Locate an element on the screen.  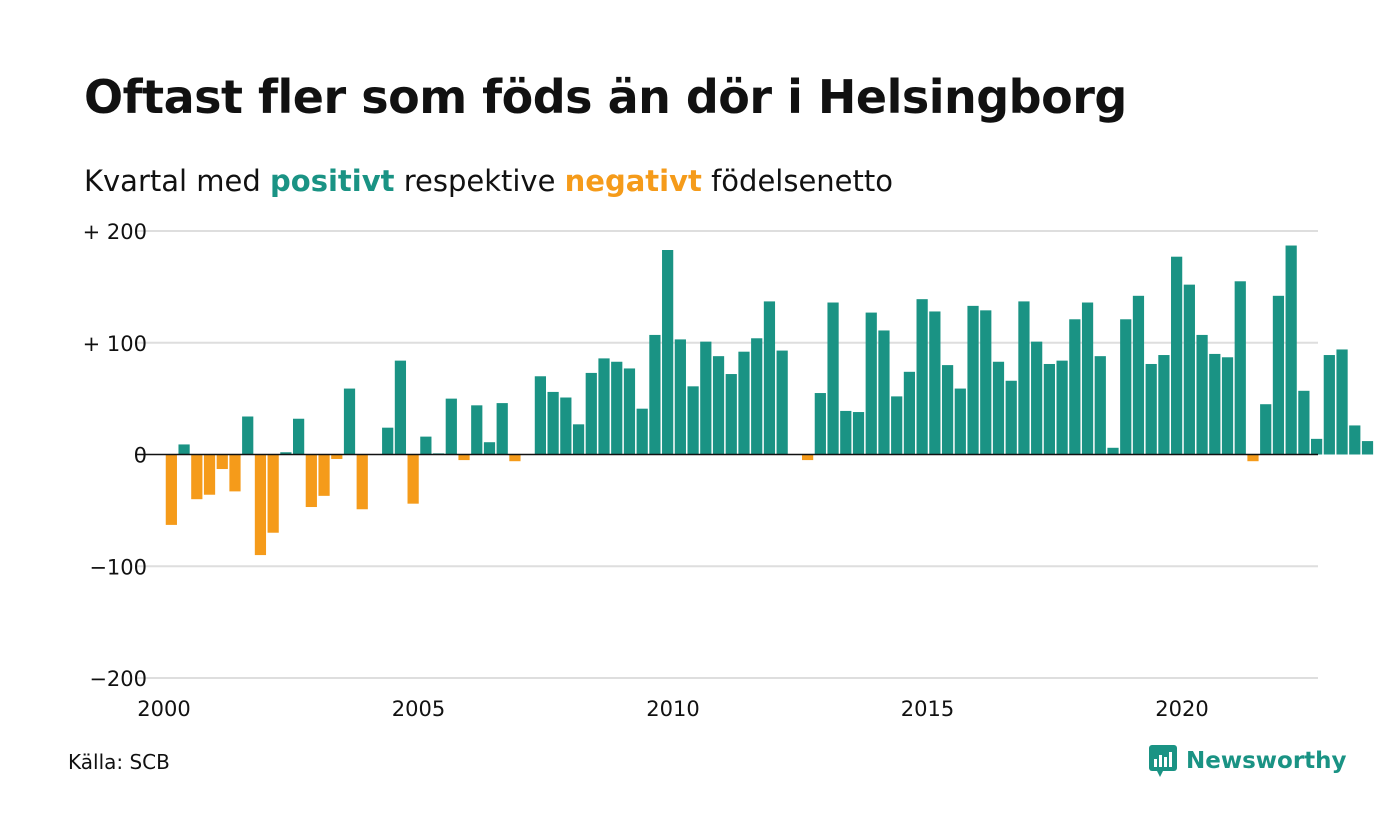
source-note: Källa: SCB is located at coordinates (119, 762).